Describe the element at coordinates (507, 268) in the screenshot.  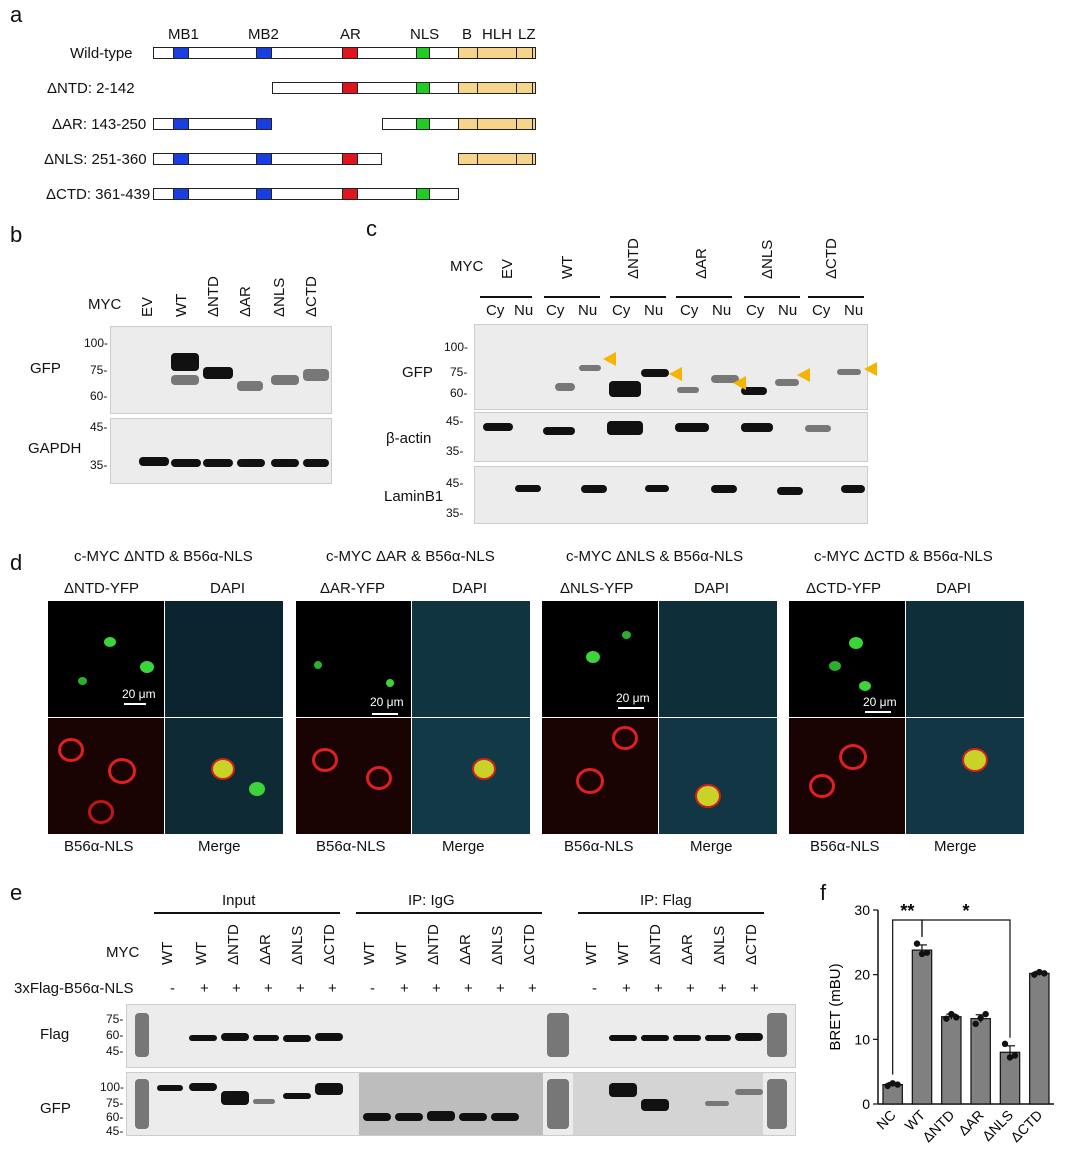
I see `lane-label: EV` at that location.